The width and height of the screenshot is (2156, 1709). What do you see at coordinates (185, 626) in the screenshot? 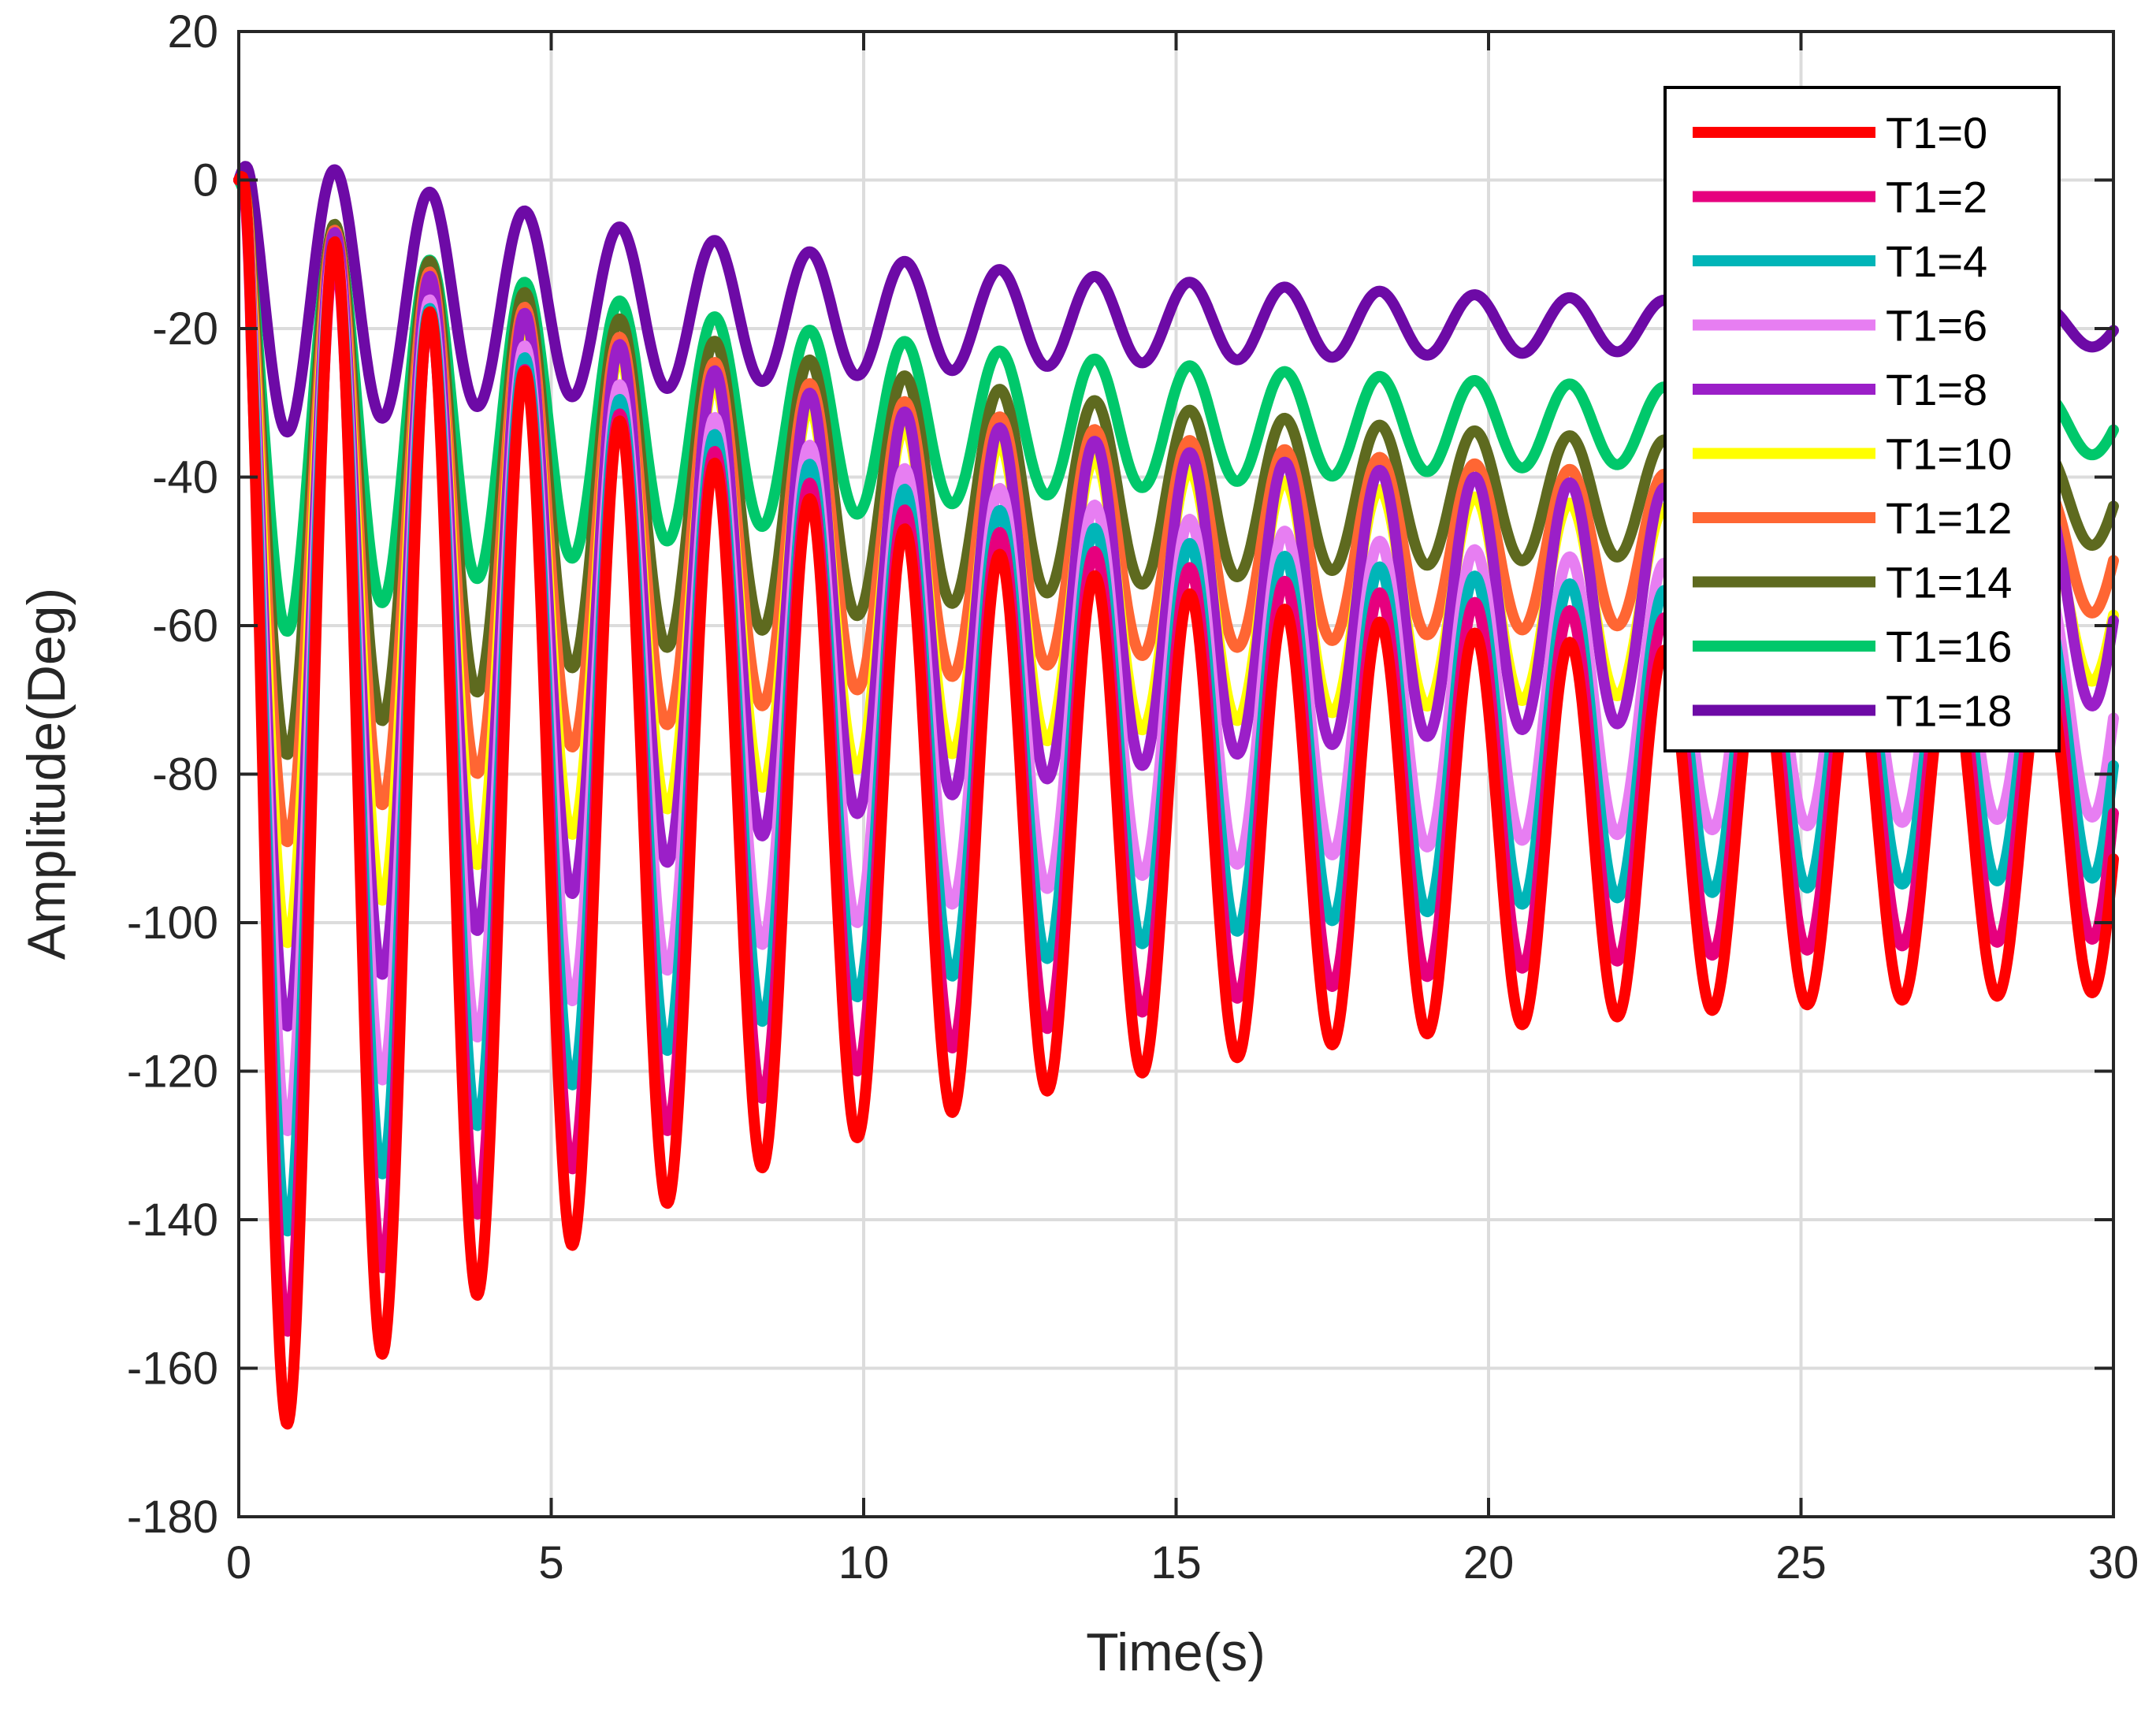
I see `y-tick-label: -60` at bounding box center [185, 626].